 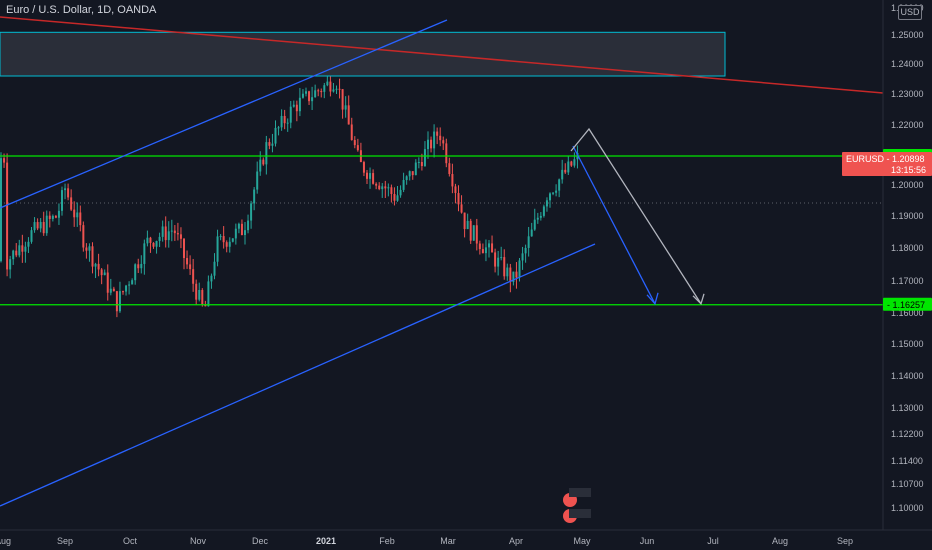 What do you see at coordinates (713, 541) in the screenshot?
I see `x-tick-label: Jul` at bounding box center [713, 541].